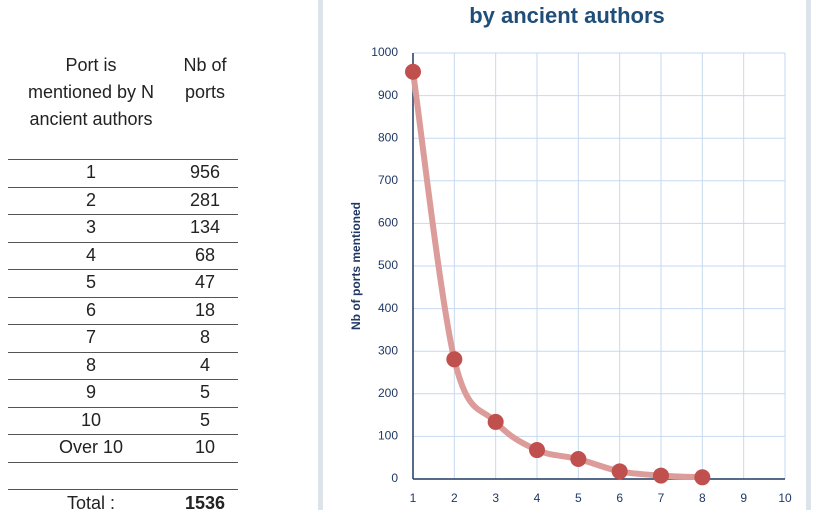  Describe the element at coordinates (205, 309) in the screenshot. I see `table-cell: 18` at that location.